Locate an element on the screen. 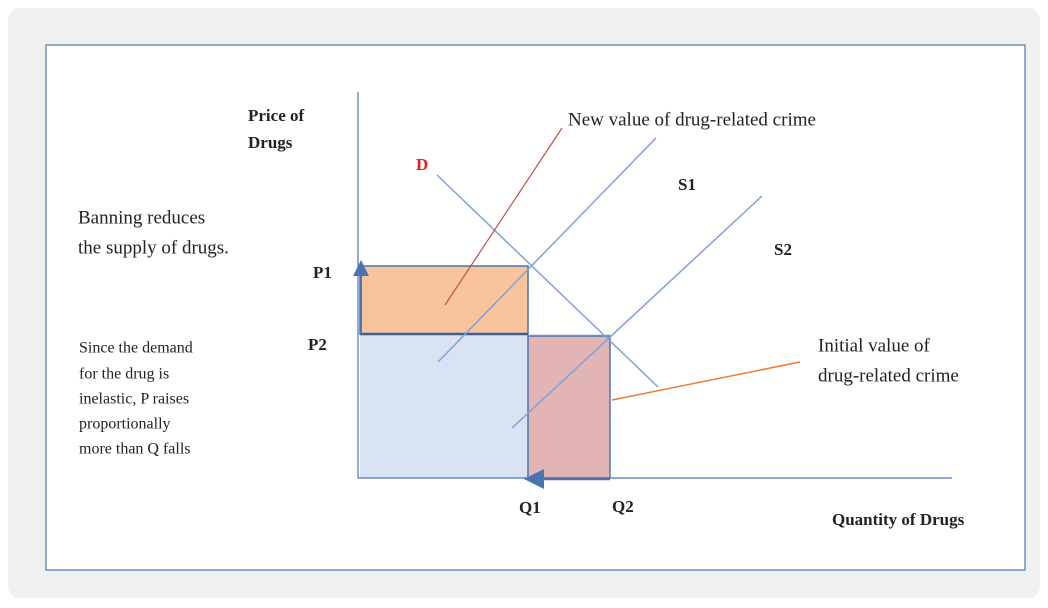  annotation: the supply of drugs. is located at coordinates (153, 247).